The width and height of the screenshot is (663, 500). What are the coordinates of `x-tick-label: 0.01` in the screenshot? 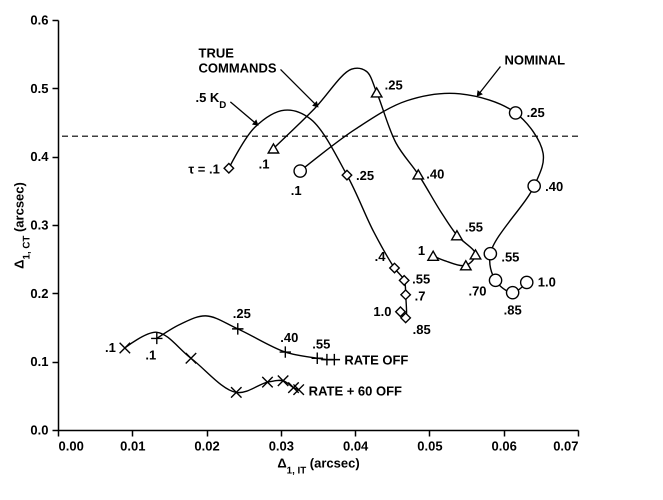 It's located at (133, 446).